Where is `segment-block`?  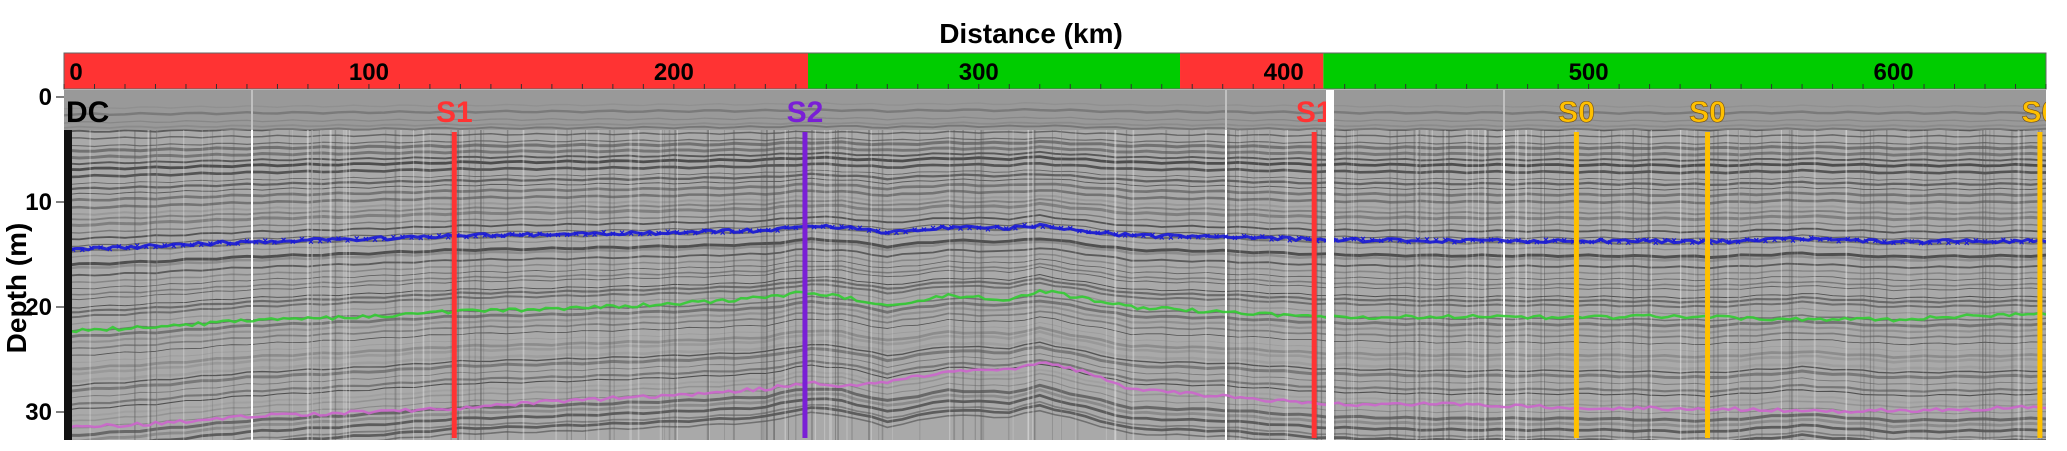 segment-block is located at coordinates (1252, 71).